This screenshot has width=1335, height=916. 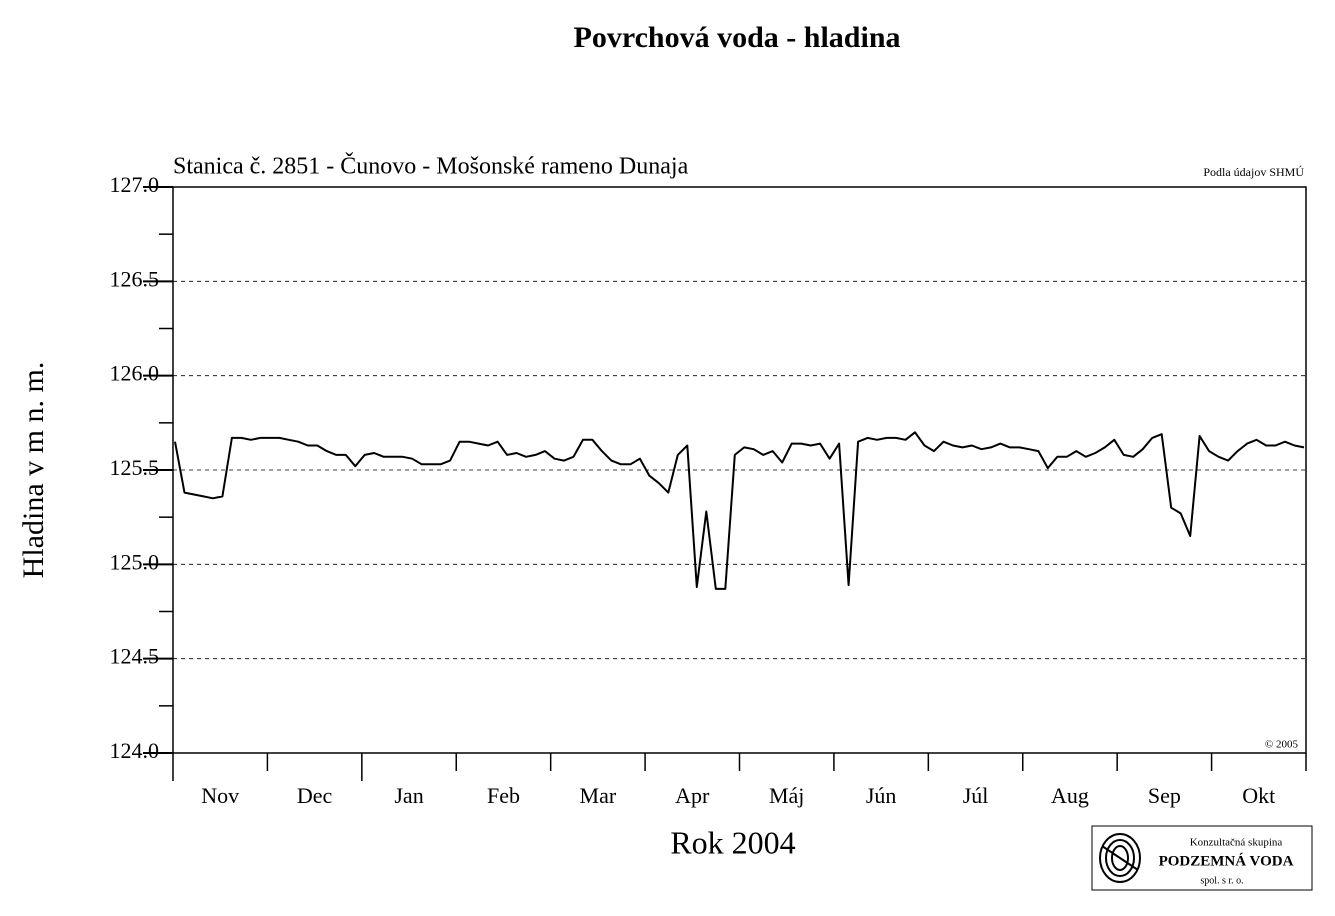 What do you see at coordinates (1164, 795) in the screenshot?
I see `x-tick-label: Sep` at bounding box center [1164, 795].